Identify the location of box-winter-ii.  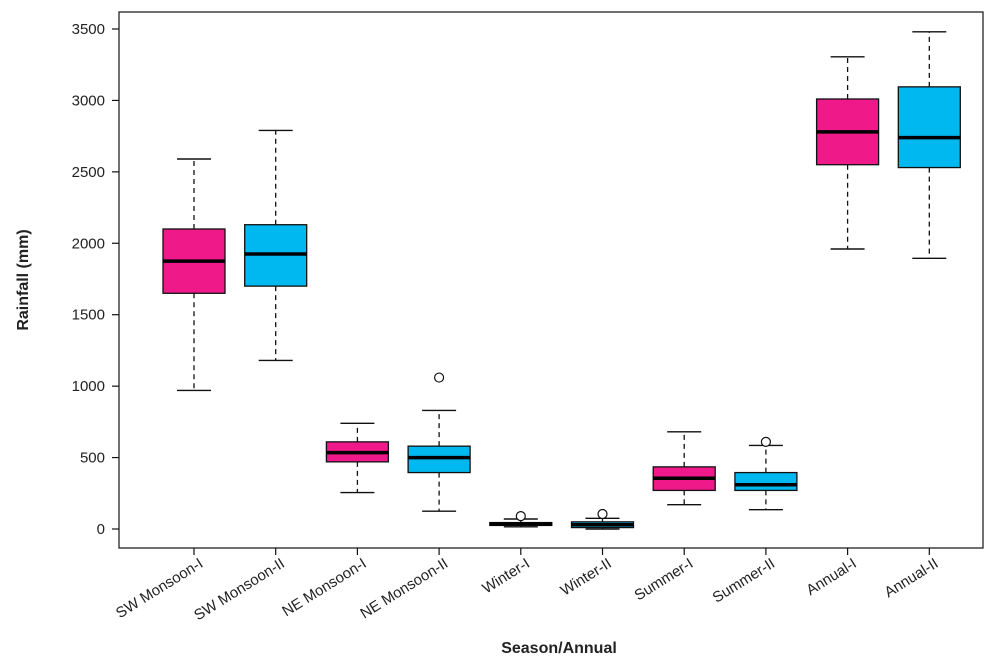
(602, 519).